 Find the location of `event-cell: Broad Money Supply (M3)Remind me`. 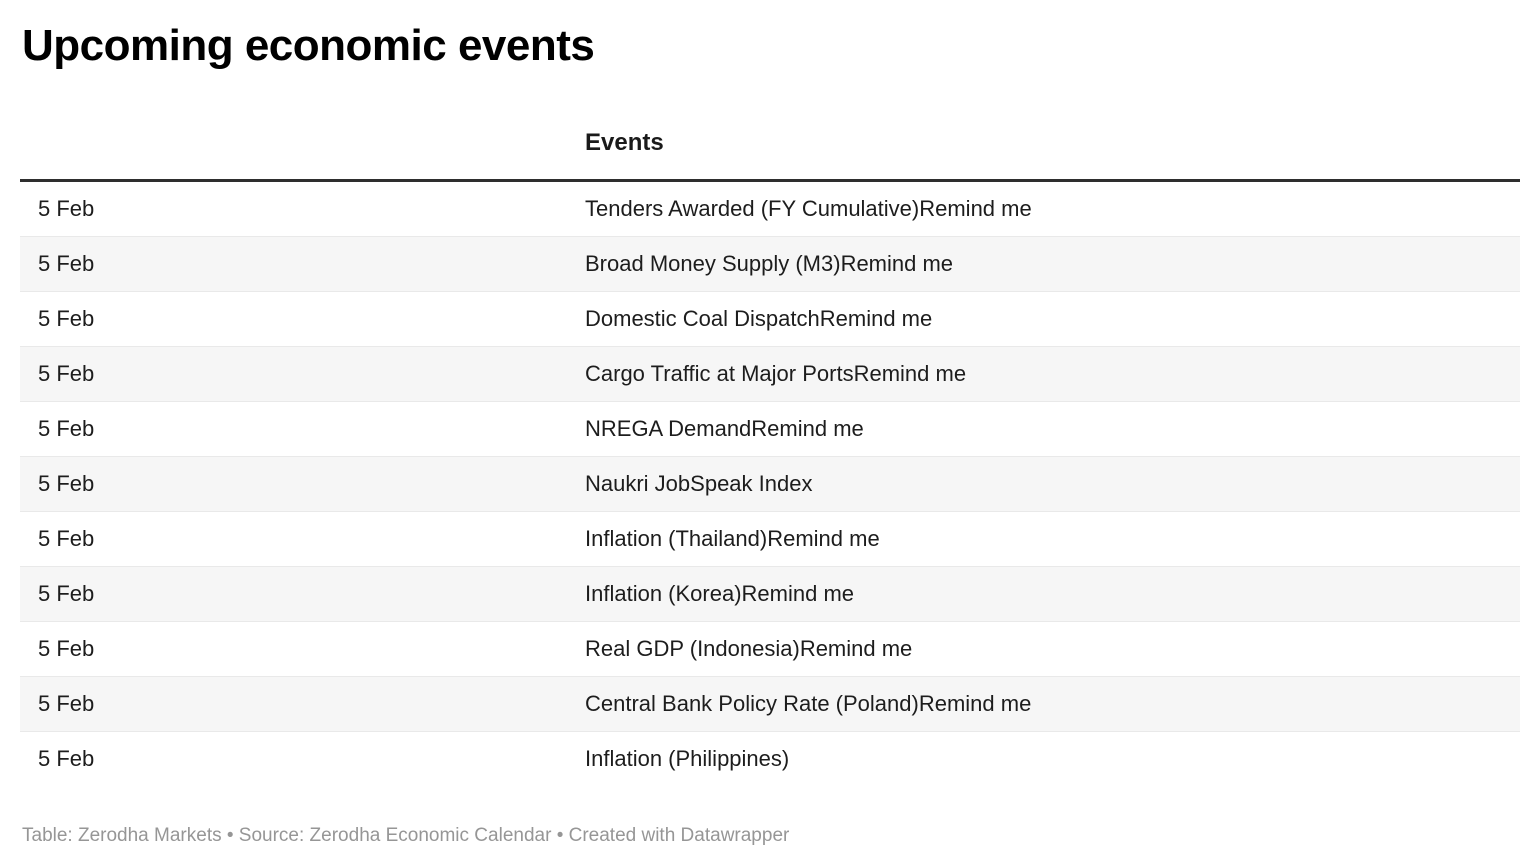

event-cell: Broad Money Supply (M3)Remind me is located at coordinates (1043, 264).